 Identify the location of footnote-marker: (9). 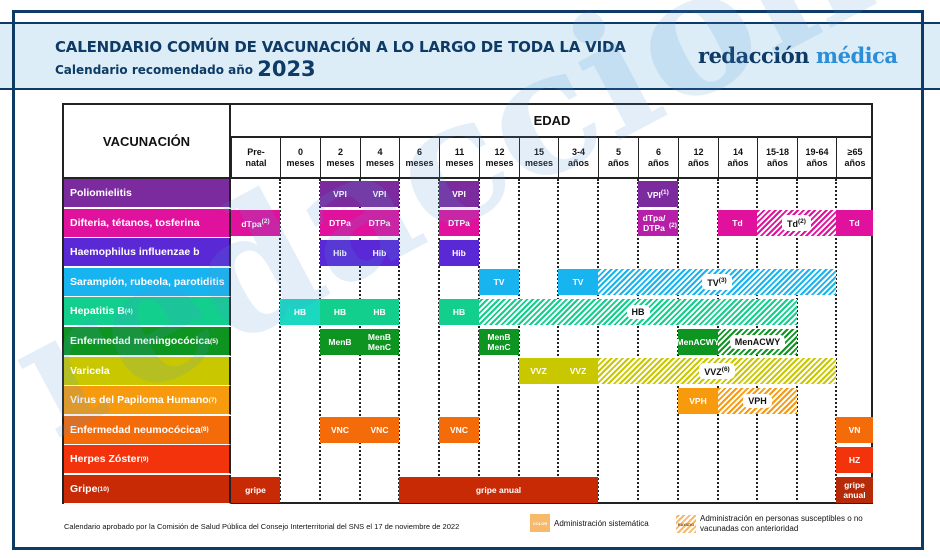
(144, 459).